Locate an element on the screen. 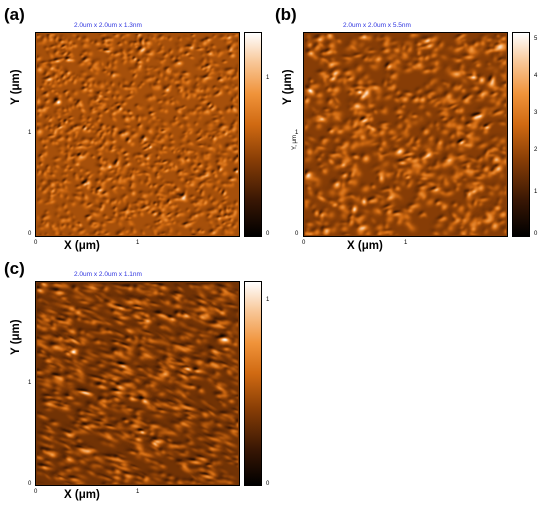 This screenshot has width=550, height=510. afm-image-c is located at coordinates (137, 383).